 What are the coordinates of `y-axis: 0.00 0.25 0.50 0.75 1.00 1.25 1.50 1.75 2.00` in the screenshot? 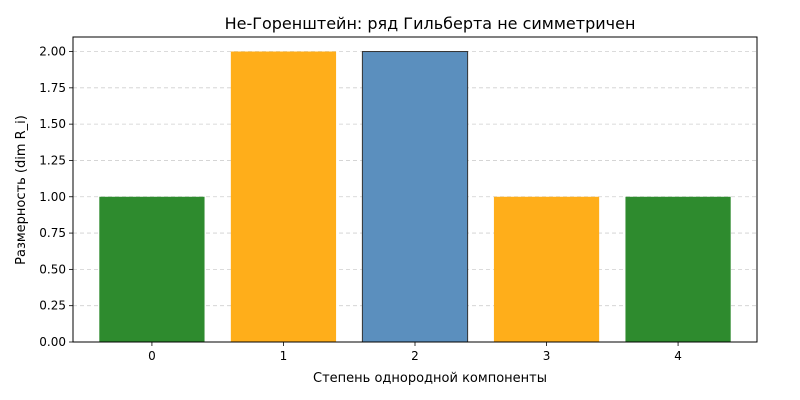 It's located at (56, 197).